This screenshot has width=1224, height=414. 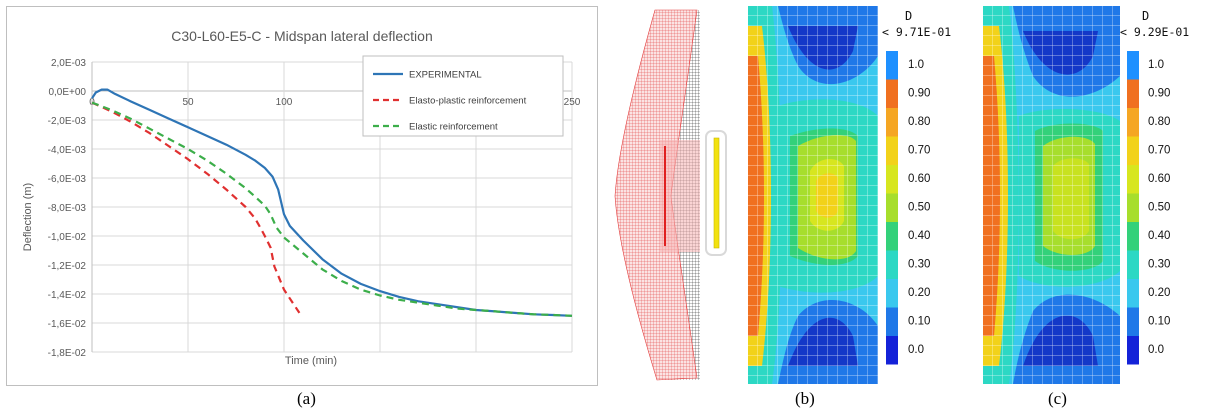 I want to click on x-tick-label: 250, so click(x=572, y=102).